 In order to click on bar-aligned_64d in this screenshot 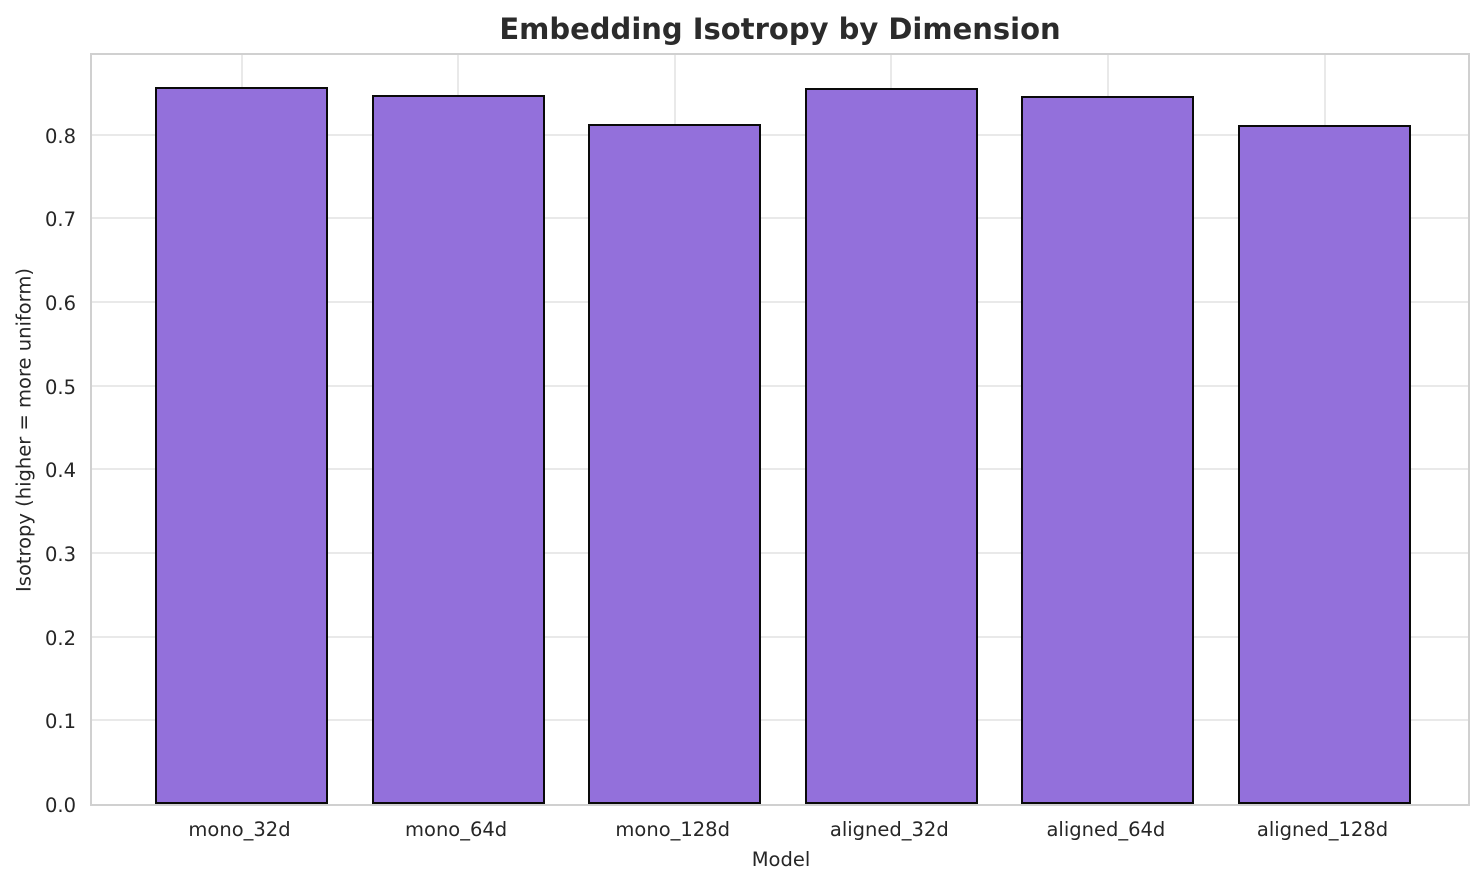, I will do `click(1108, 450)`.